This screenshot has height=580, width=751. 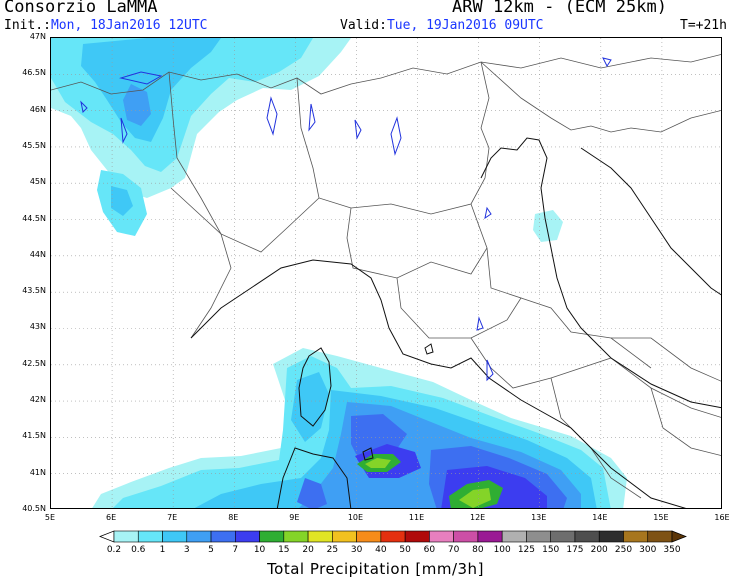 What do you see at coordinates (129, 25) in the screenshot?
I see `init-value: Mon, 18Jan2016 12UTC` at bounding box center [129, 25].